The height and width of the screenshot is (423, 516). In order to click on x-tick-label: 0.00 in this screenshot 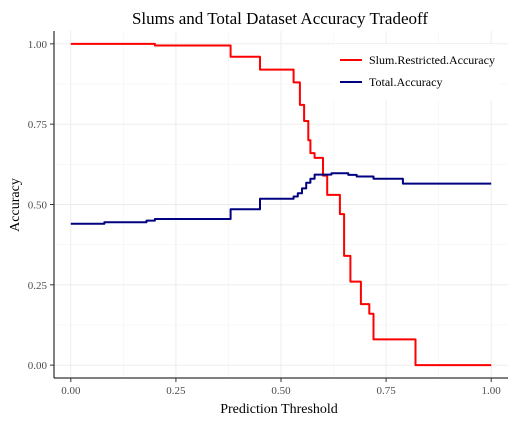, I will do `click(71, 391)`.